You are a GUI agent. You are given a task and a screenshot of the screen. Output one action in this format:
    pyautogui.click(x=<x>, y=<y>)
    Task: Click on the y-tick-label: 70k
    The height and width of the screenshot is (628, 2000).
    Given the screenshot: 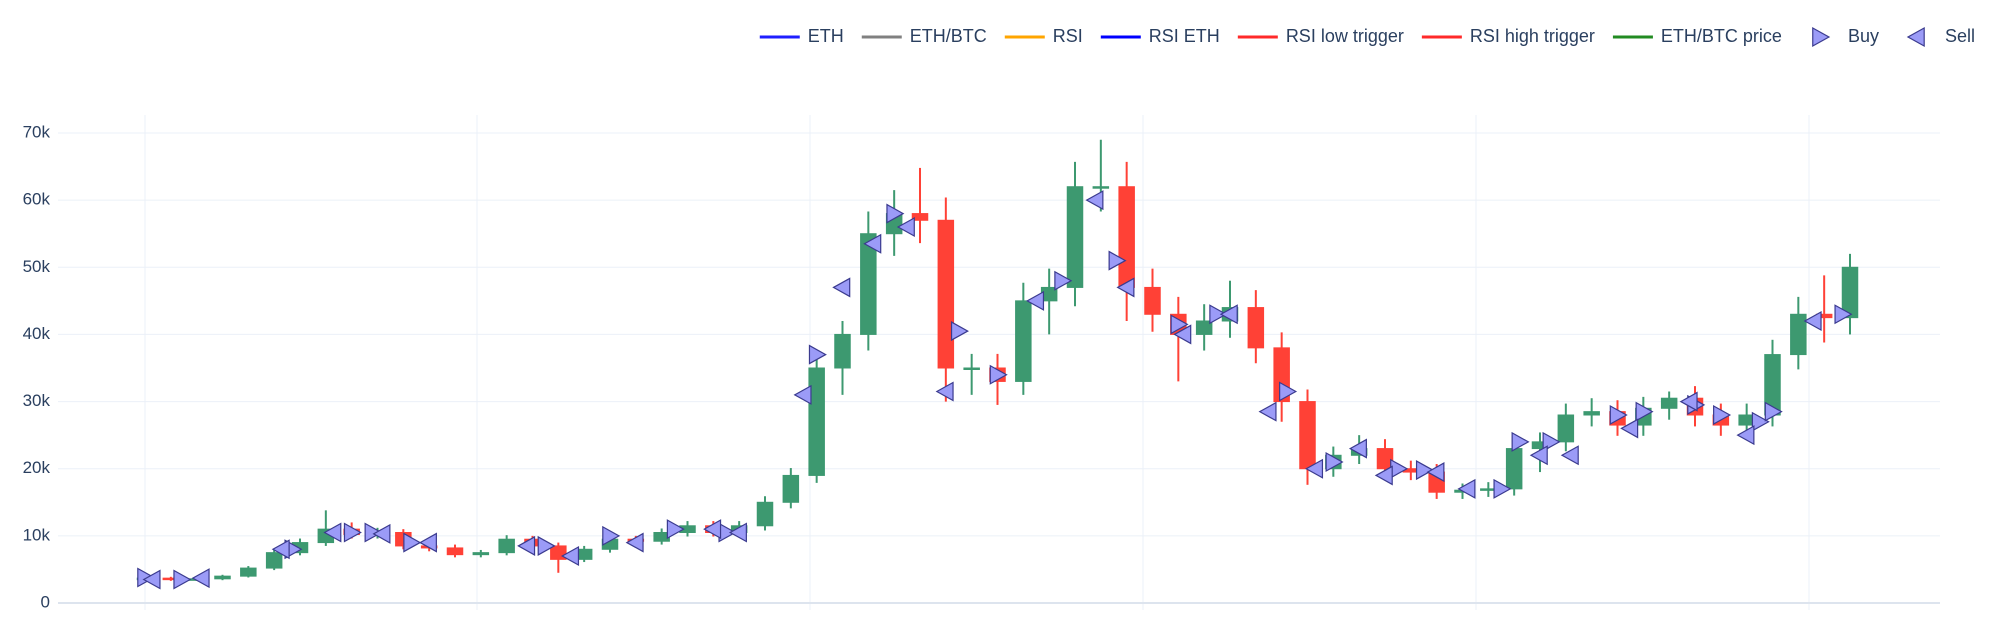 What is the action you would take?
    pyautogui.click(x=37, y=131)
    